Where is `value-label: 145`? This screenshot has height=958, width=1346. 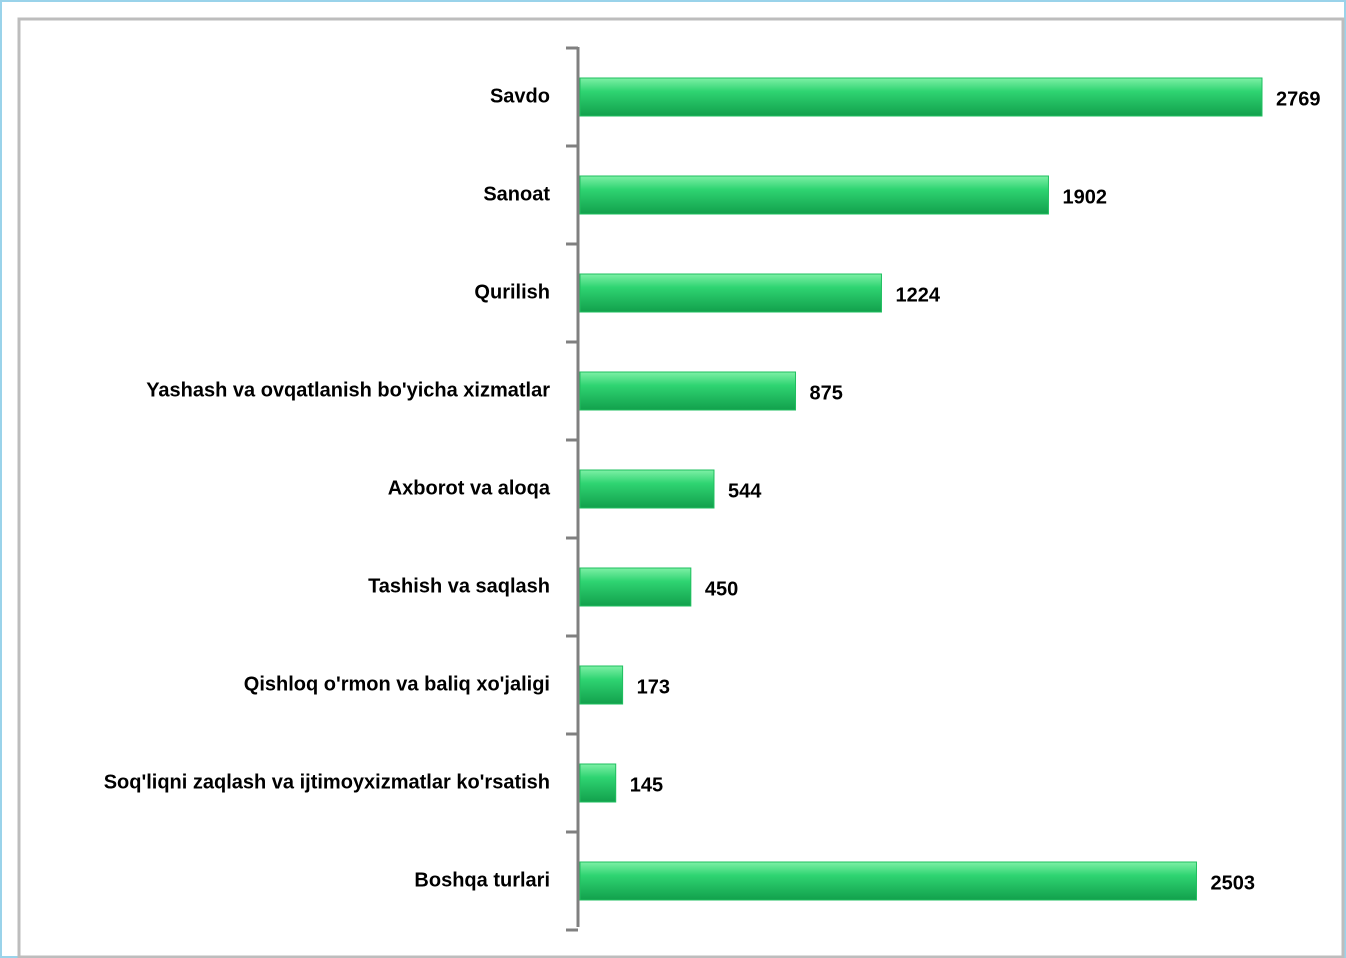 value-label: 145 is located at coordinates (646, 785).